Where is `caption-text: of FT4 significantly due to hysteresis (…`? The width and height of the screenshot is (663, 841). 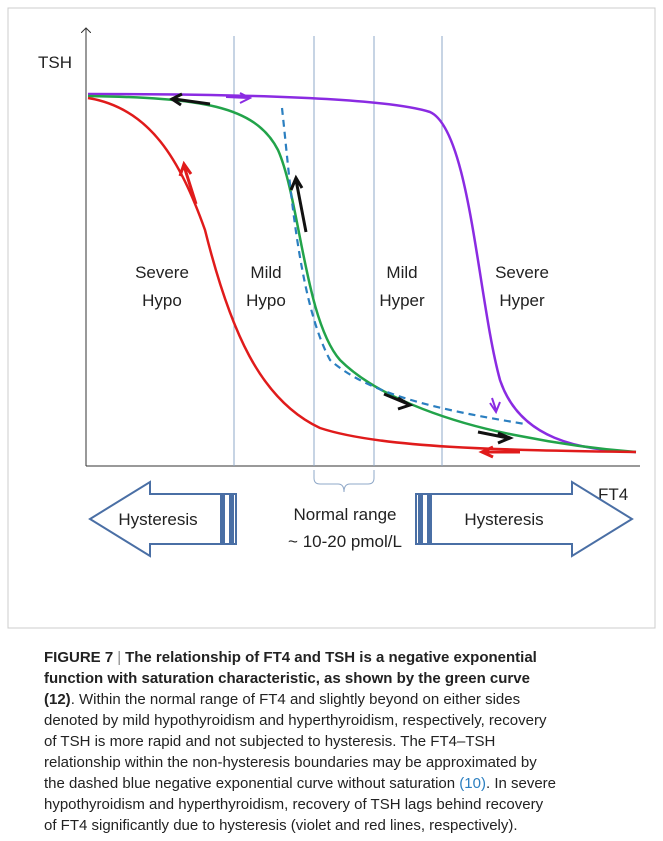 caption-text: of FT4 significantly due to hysteresis (… is located at coordinates (281, 825).